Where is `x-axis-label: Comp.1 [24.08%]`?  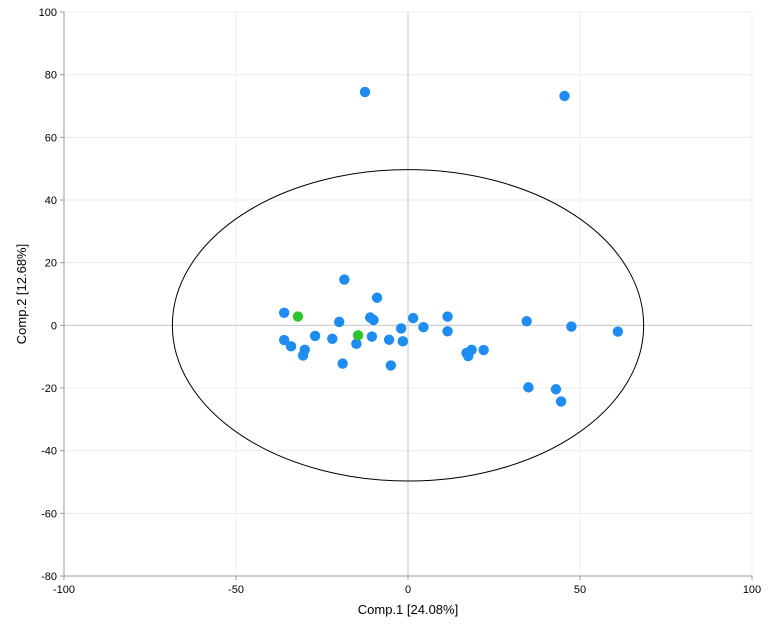
x-axis-label: Comp.1 [24.08%] is located at coordinates (408, 609).